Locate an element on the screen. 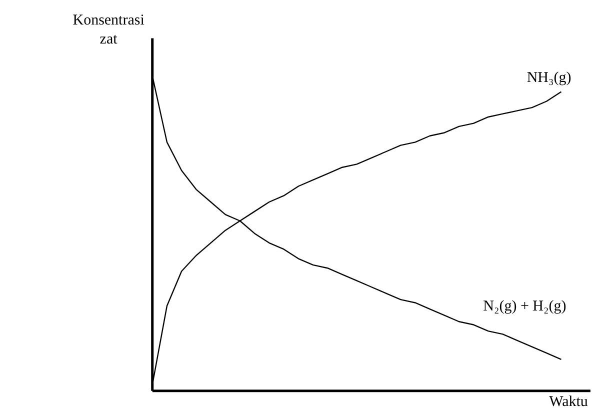 This screenshot has width=606, height=414. series-label: NH₃(g) is located at coordinates (549, 78).